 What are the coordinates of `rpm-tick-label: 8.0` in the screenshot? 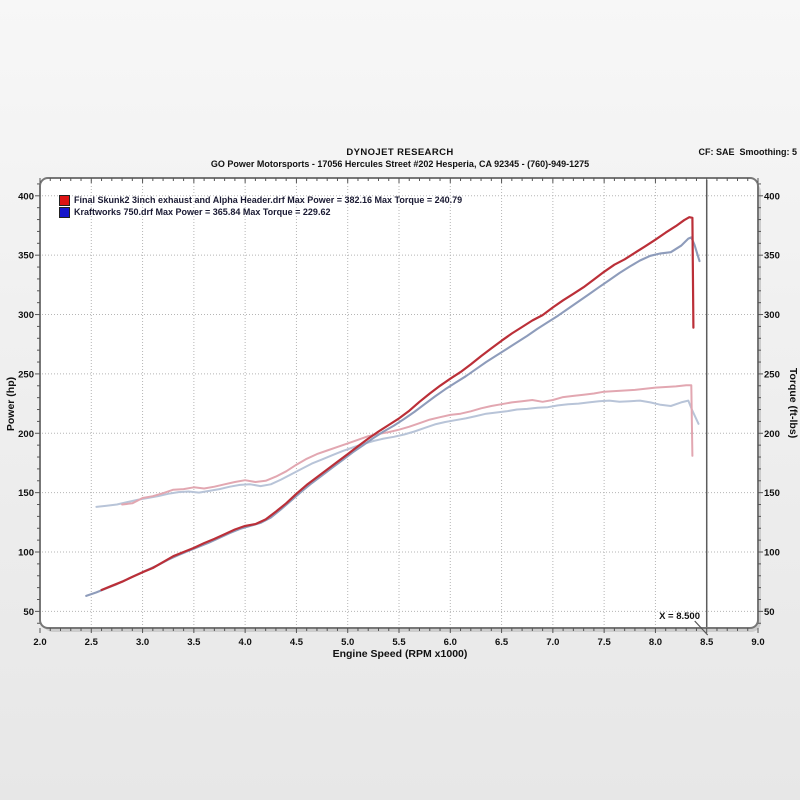 It's located at (655, 642).